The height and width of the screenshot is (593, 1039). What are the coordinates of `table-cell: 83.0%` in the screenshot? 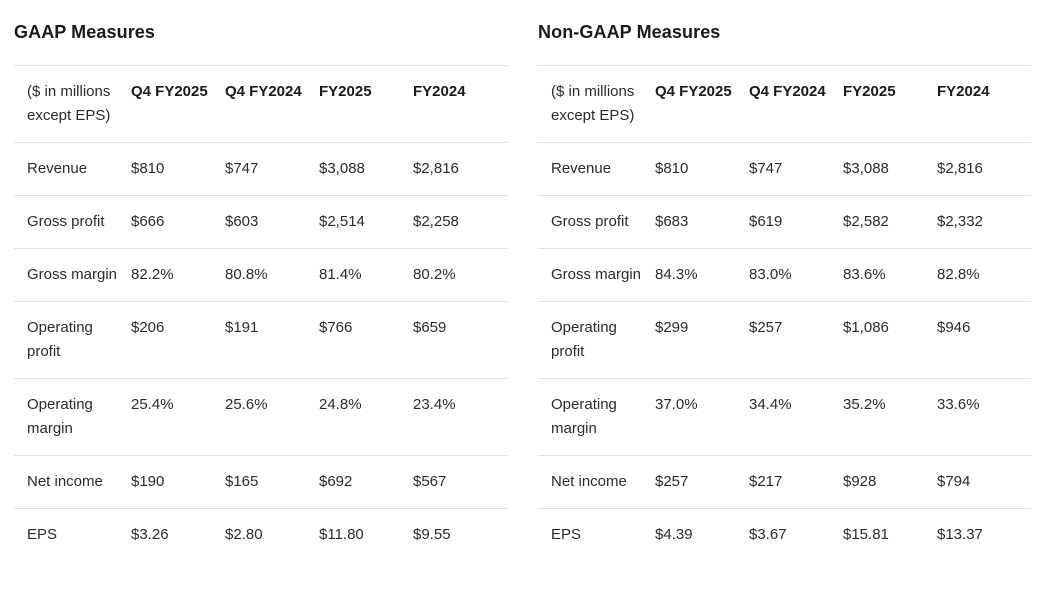 It's located at (796, 275).